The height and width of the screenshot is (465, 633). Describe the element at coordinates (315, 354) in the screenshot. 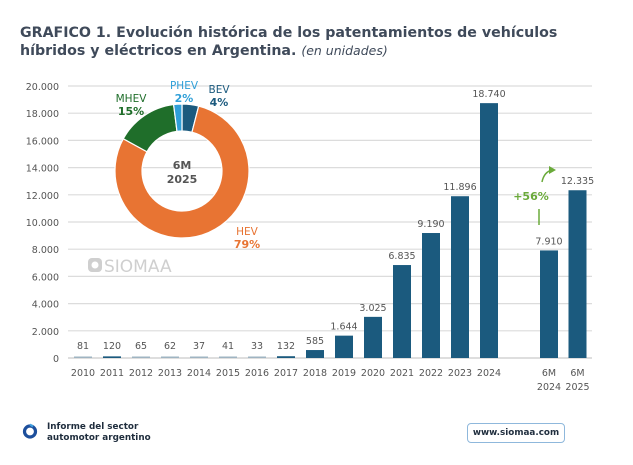

I see `bar-2018` at that location.